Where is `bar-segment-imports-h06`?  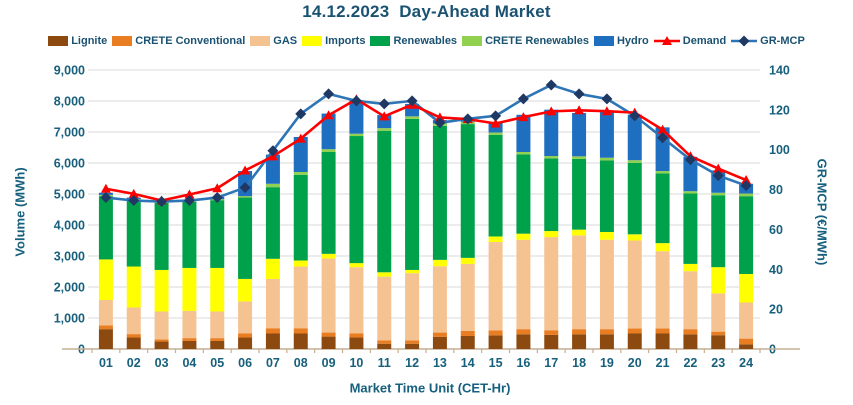
bar-segment-imports-h06 is located at coordinates (245, 290).